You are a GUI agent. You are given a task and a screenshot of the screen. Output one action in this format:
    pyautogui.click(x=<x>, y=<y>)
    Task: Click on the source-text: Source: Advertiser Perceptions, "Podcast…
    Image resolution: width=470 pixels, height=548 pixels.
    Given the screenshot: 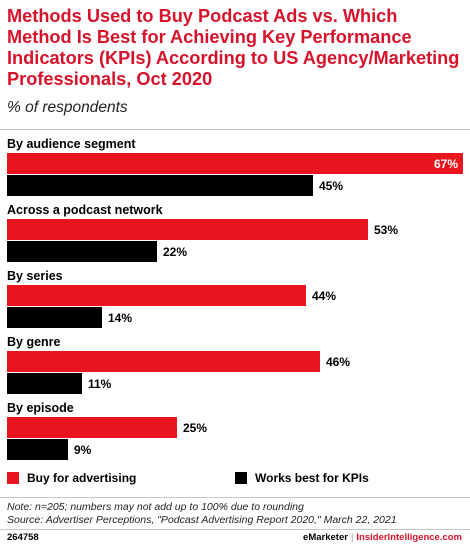 What is the action you would take?
    pyautogui.click(x=202, y=520)
    